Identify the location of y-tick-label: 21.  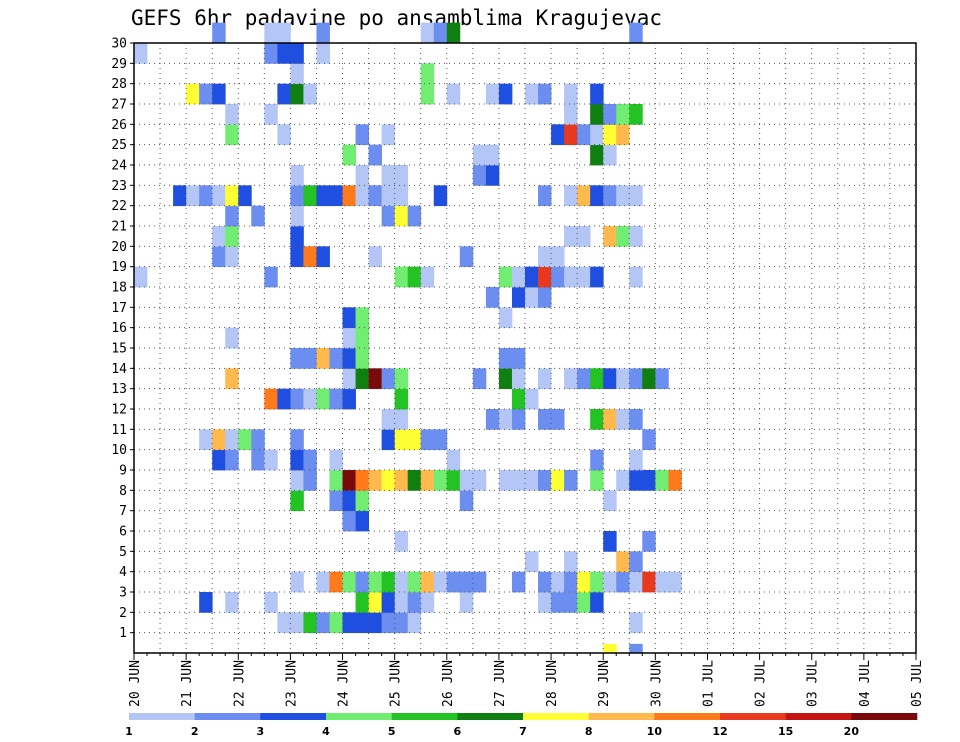
(119, 227).